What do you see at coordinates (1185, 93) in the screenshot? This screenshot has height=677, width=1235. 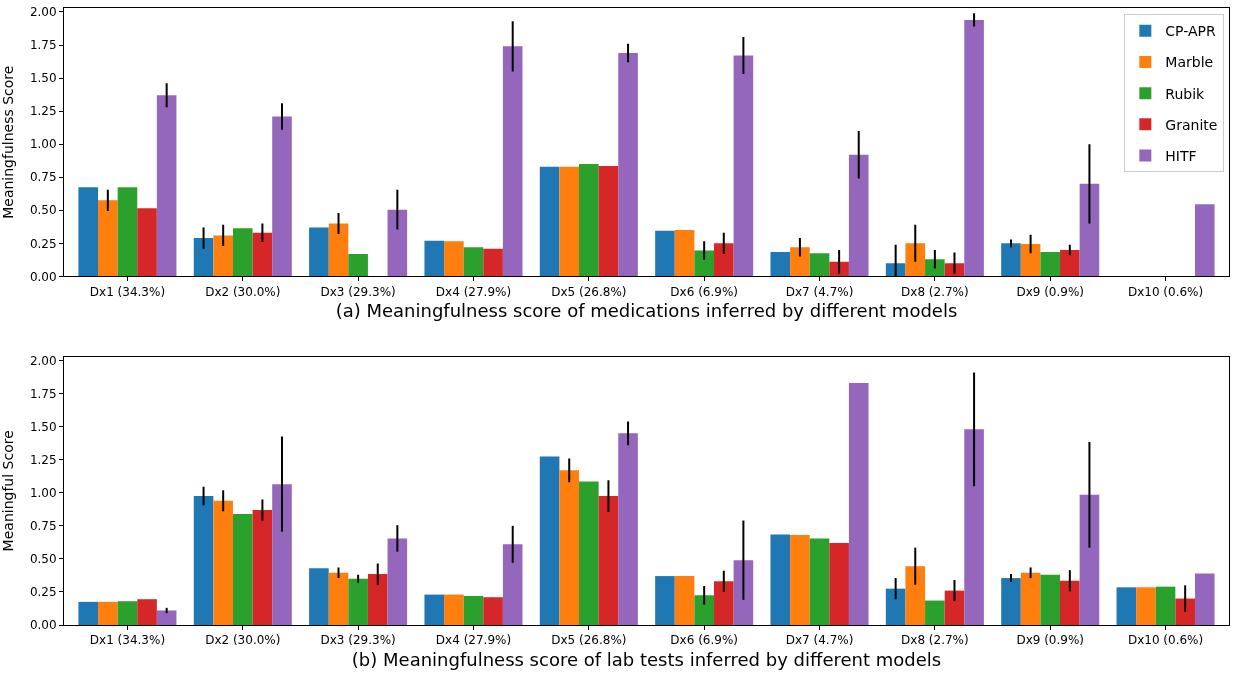 I see `legend-label: Rubik` at bounding box center [1185, 93].